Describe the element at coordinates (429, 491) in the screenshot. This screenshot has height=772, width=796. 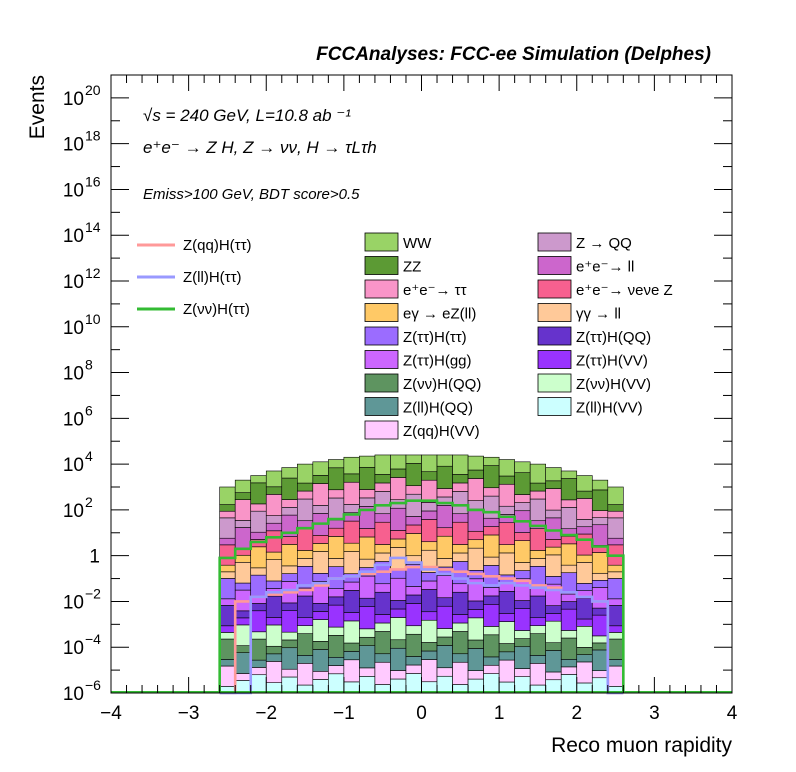
I see `stack-bar-e-e--bin-13` at that location.